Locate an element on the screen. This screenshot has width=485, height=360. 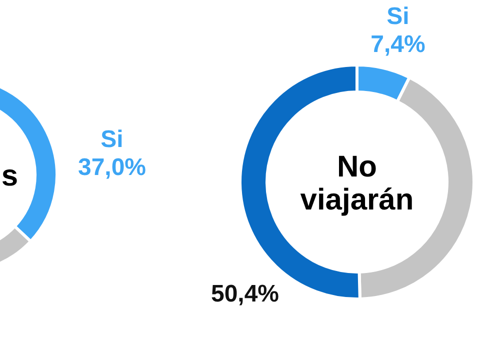
text: No viajarán is located at coordinates (357, 183).